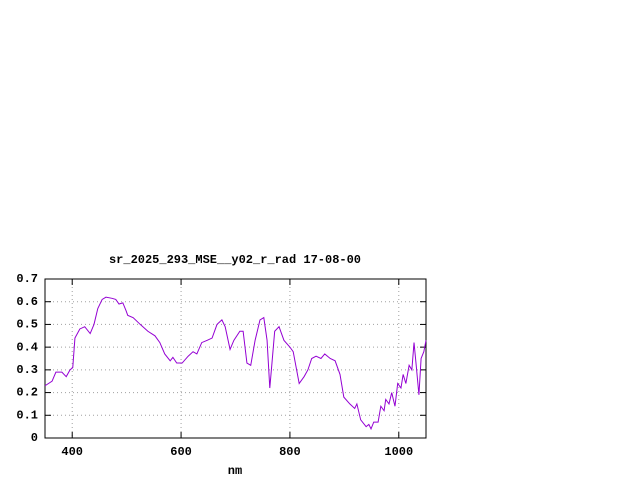  What do you see at coordinates (27, 393) in the screenshot?
I see `y-tick-label: 0.2` at bounding box center [27, 393].